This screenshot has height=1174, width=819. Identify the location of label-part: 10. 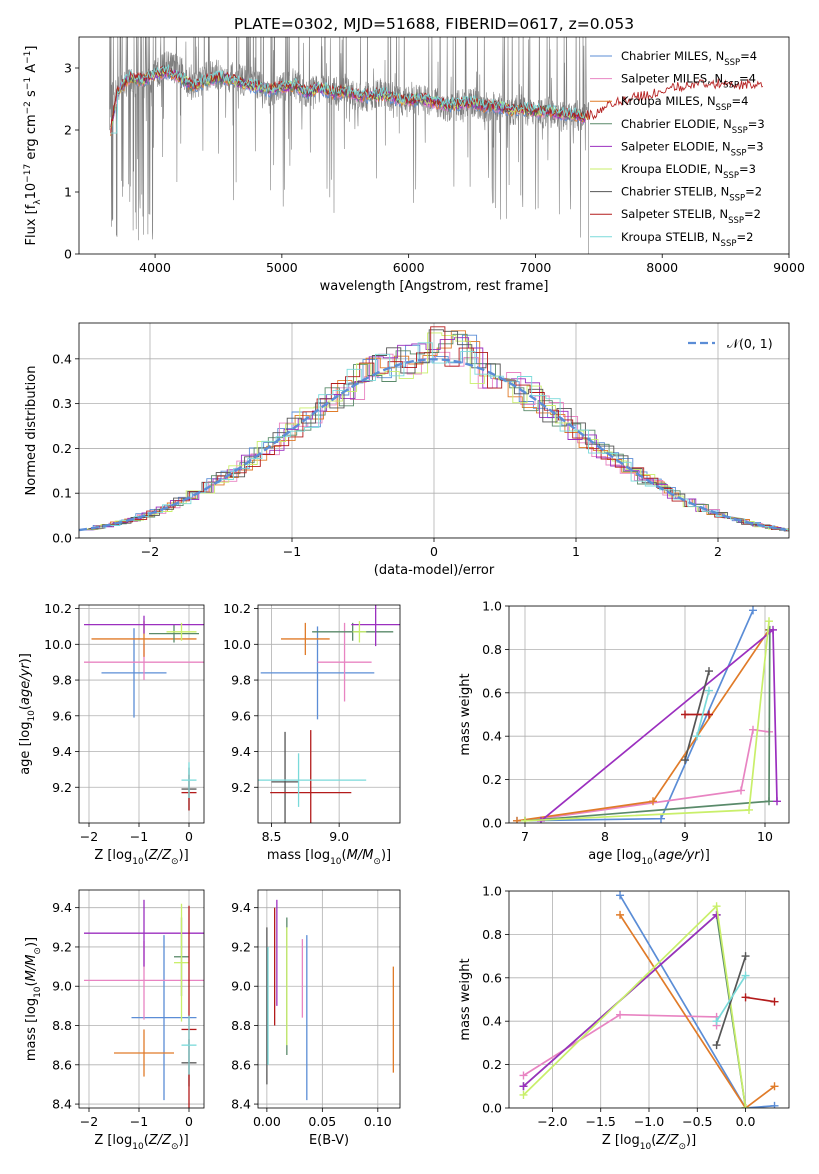
(336, 862).